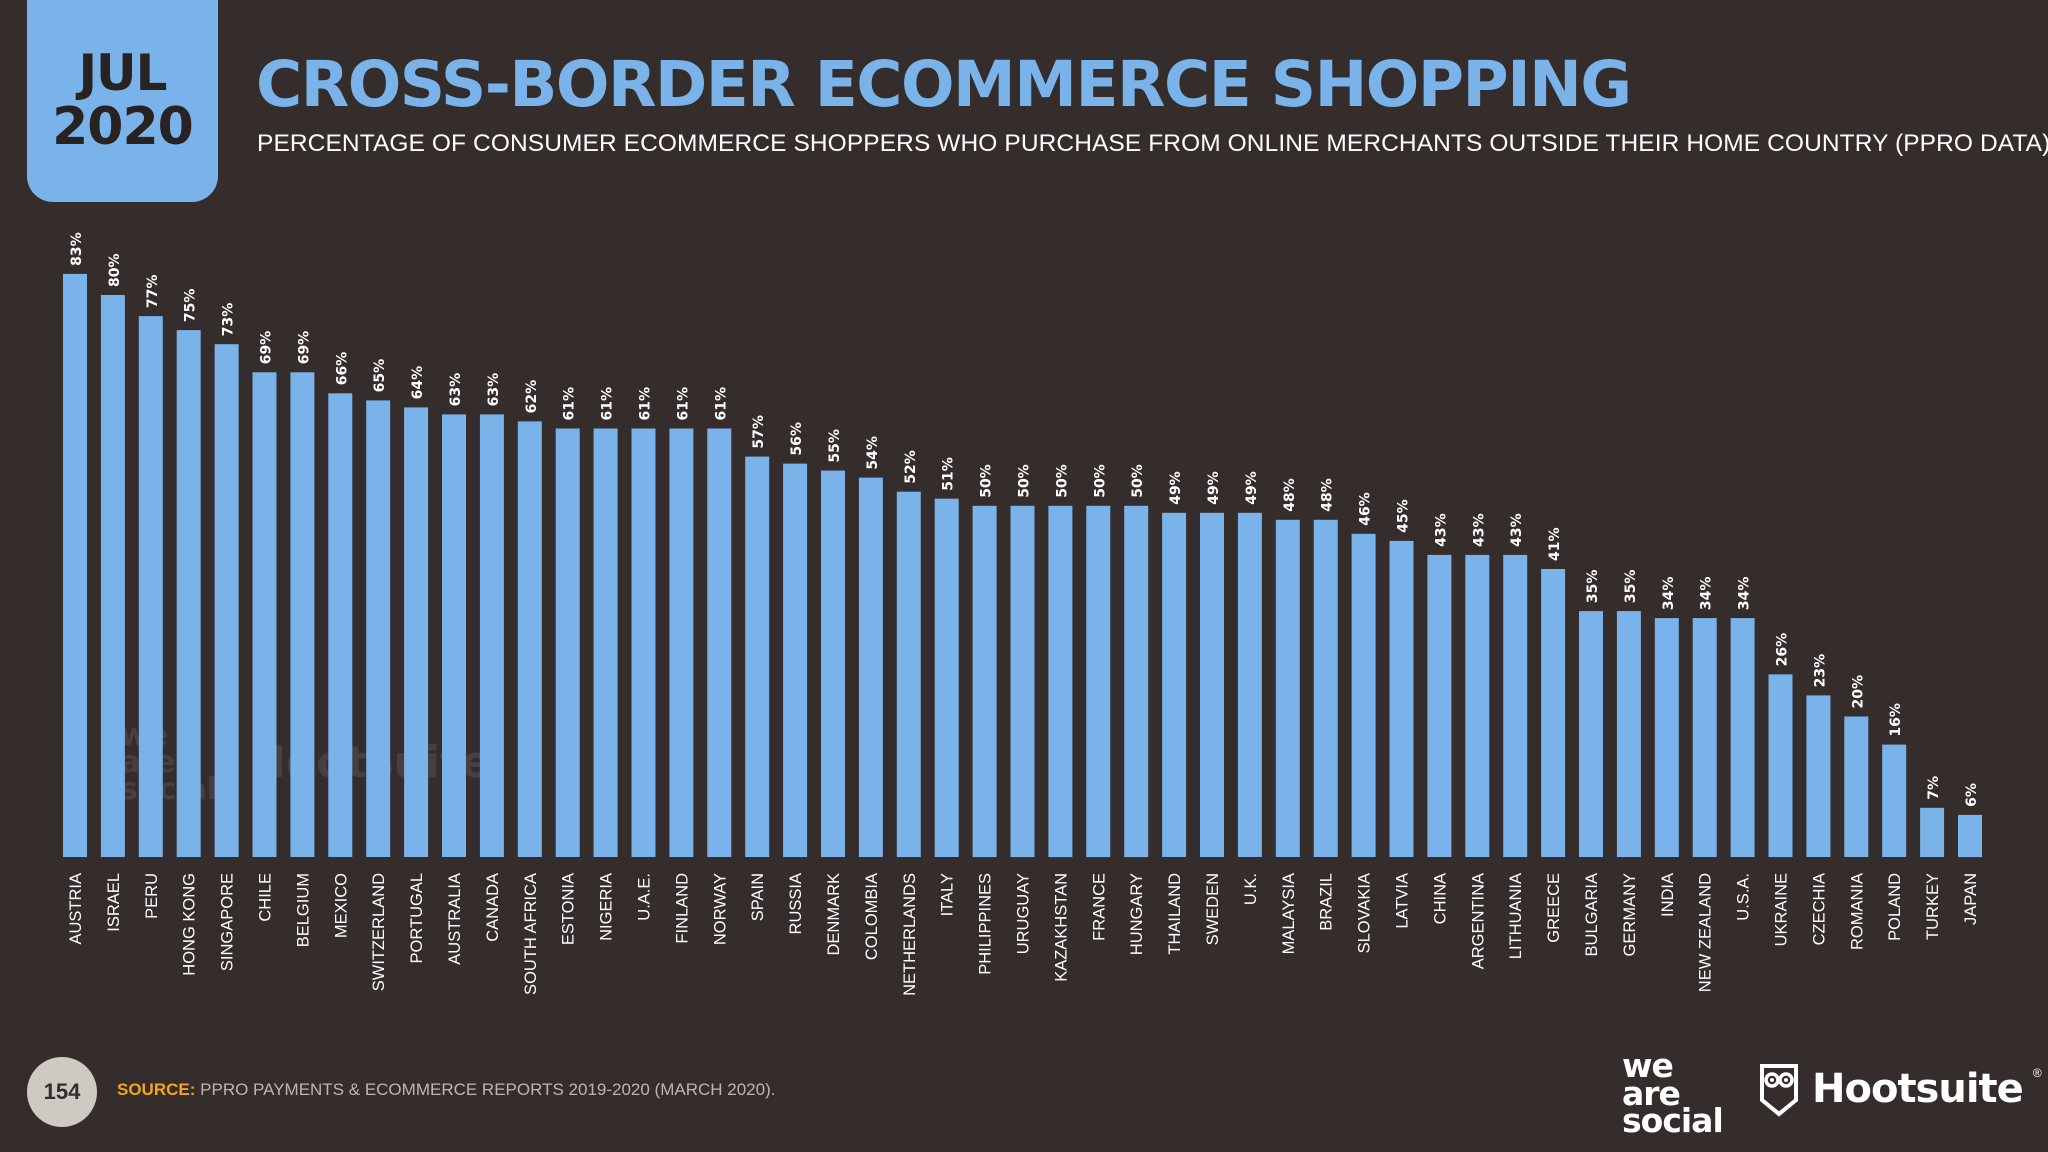  I want to click on page-number: 154, so click(62, 1092).